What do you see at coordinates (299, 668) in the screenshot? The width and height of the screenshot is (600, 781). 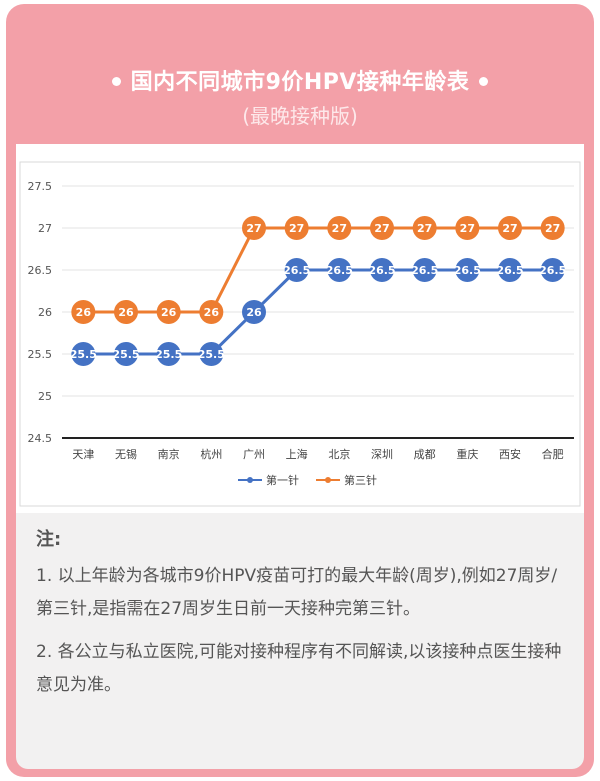 I see `note-item-2: 2. 各公立与私立医院,可能对接种程序有不同解读,以该接种点医生接种意见为准。` at bounding box center [299, 668].